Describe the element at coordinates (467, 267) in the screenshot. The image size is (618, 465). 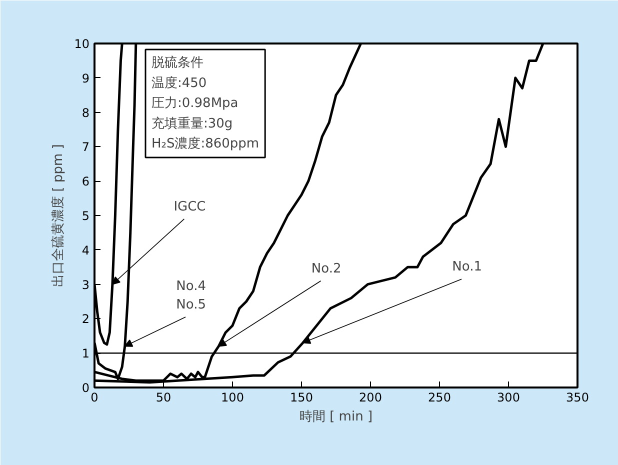
I see `annotation: No.1` at that location.